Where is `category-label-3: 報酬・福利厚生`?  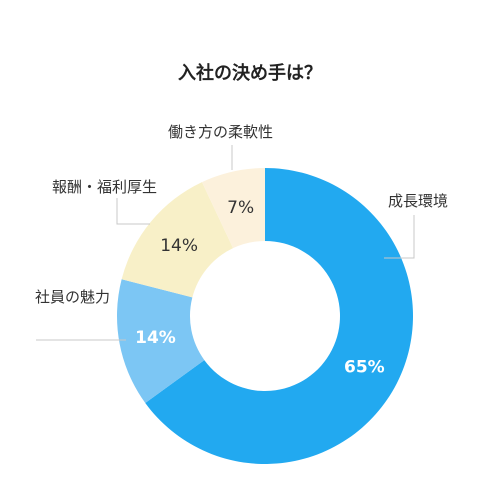 category-label-3: 報酬・福利厚生 is located at coordinates (104, 187).